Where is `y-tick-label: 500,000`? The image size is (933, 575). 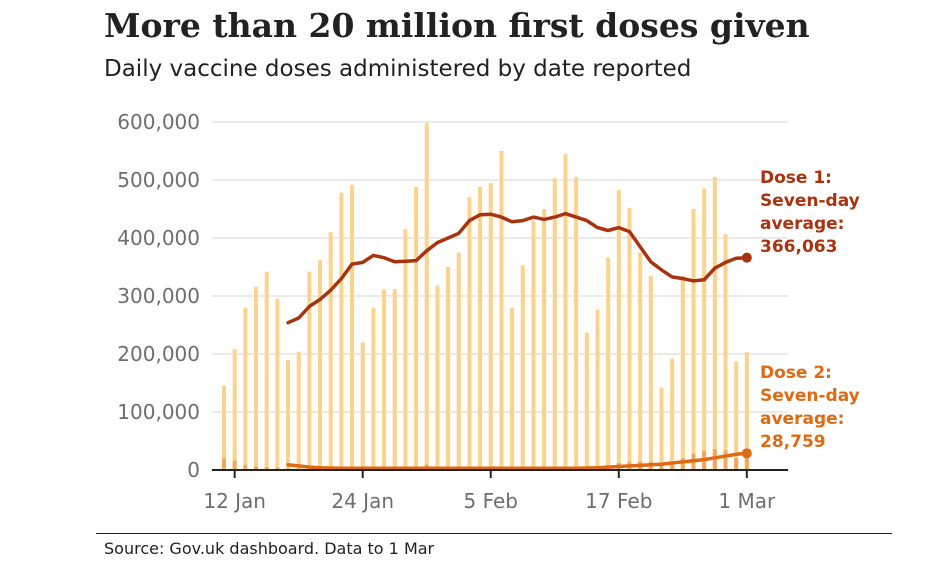
y-tick-label: 500,000 is located at coordinates (158, 180).